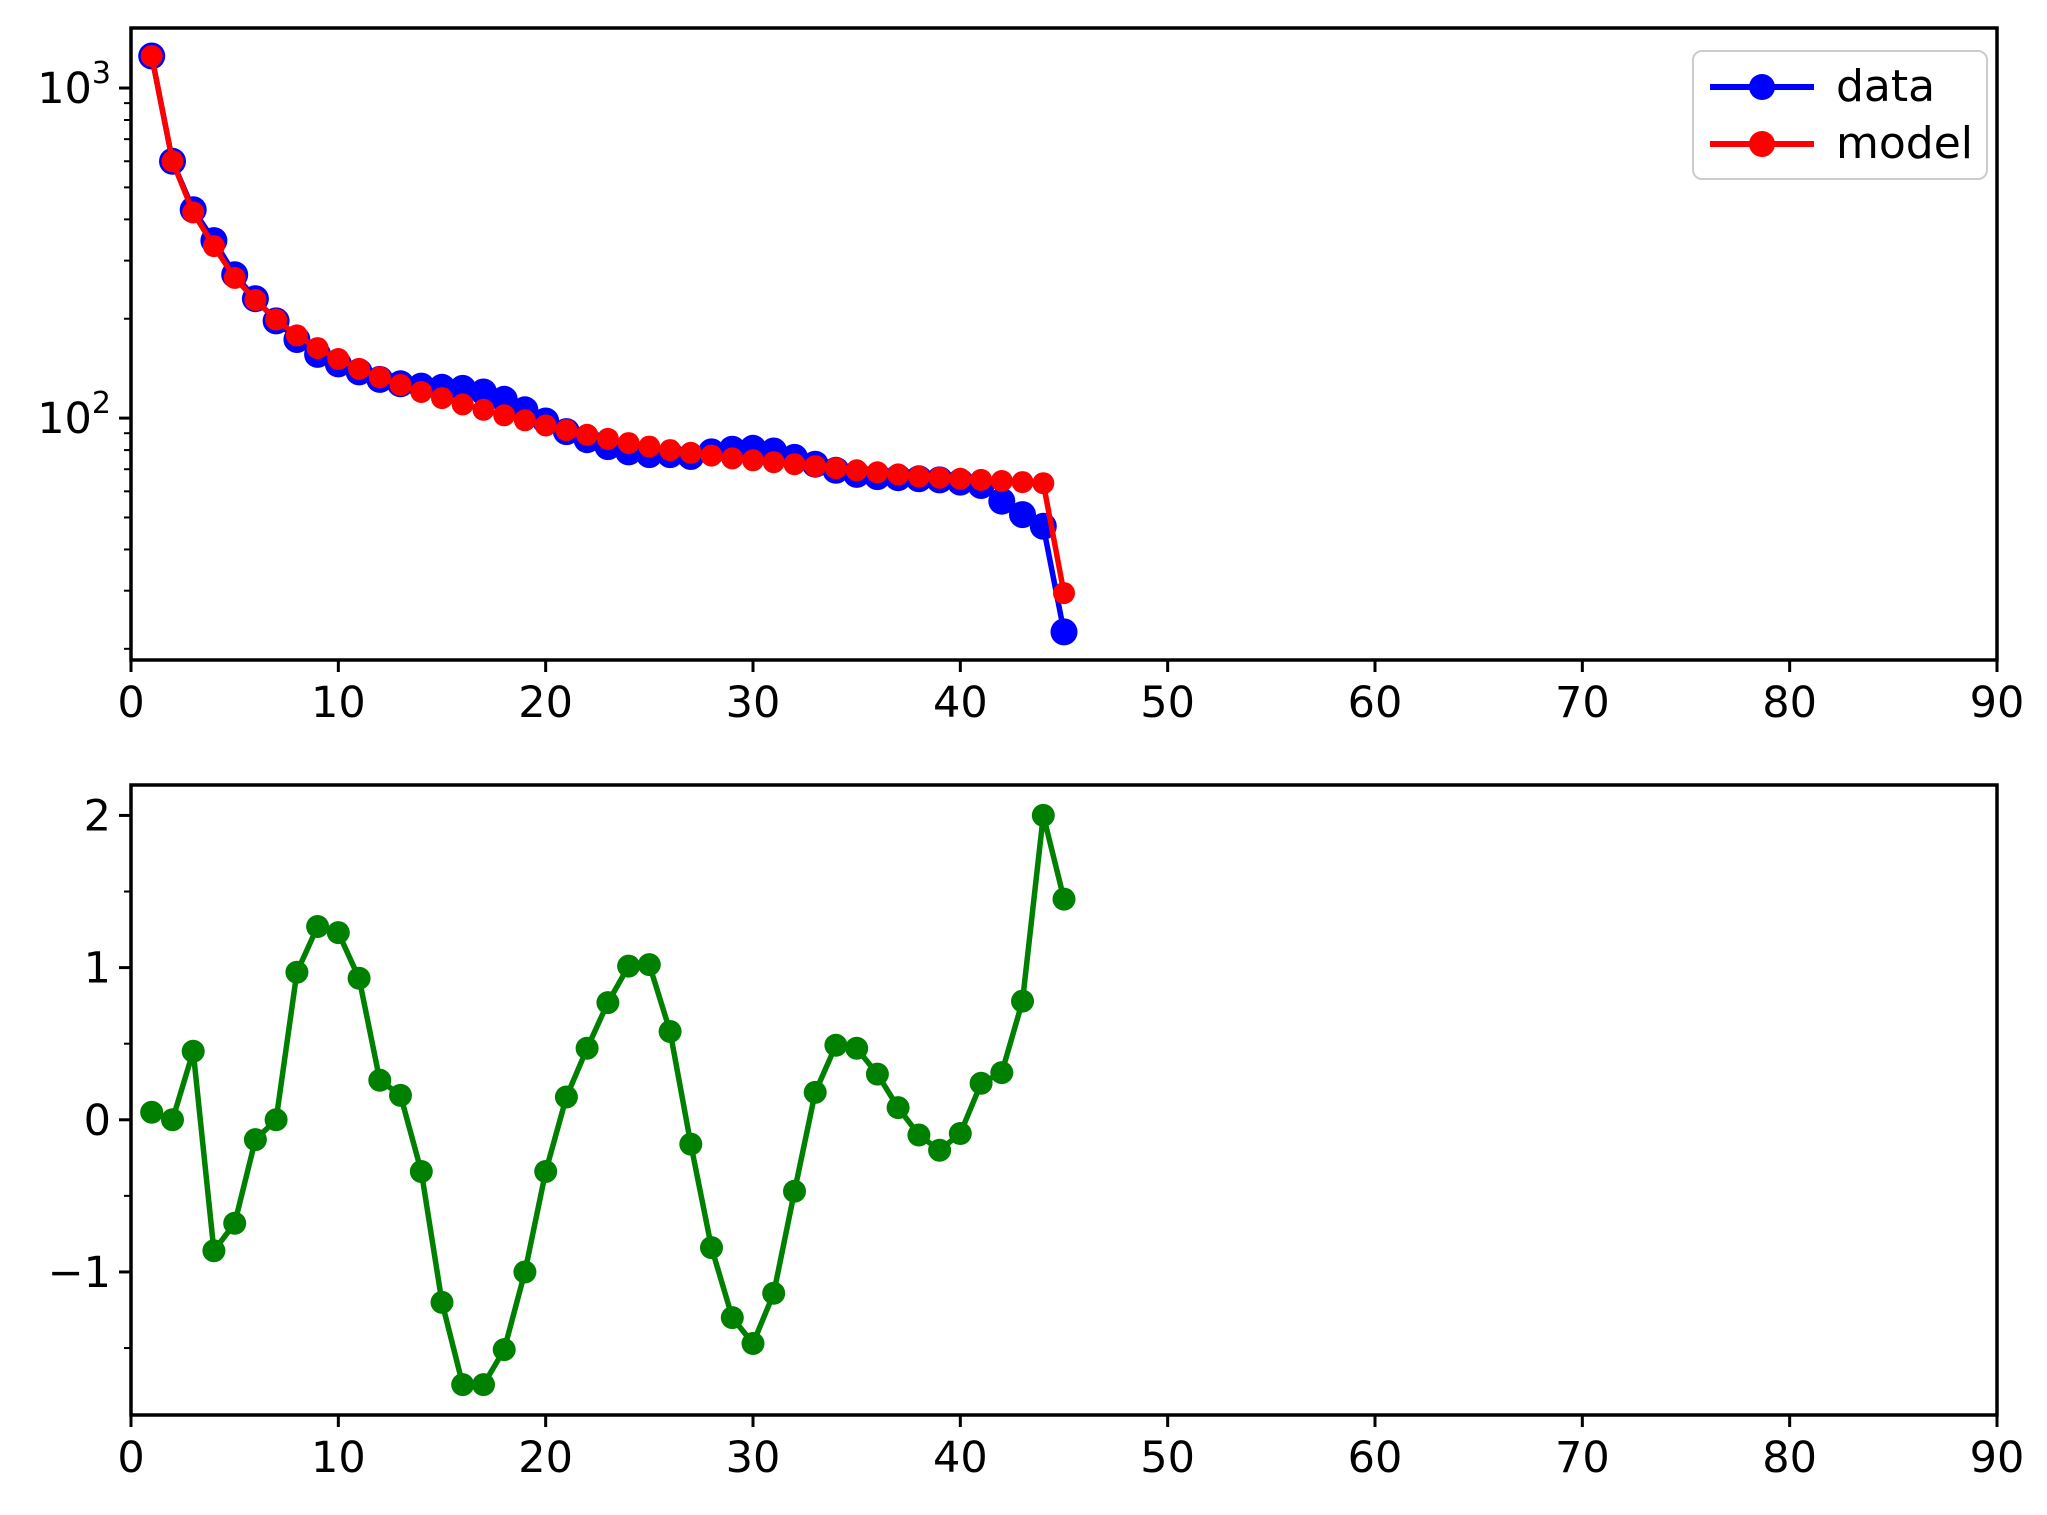  What do you see at coordinates (960, 703) in the screenshot?
I see `x-tick-label: 40` at bounding box center [960, 703].